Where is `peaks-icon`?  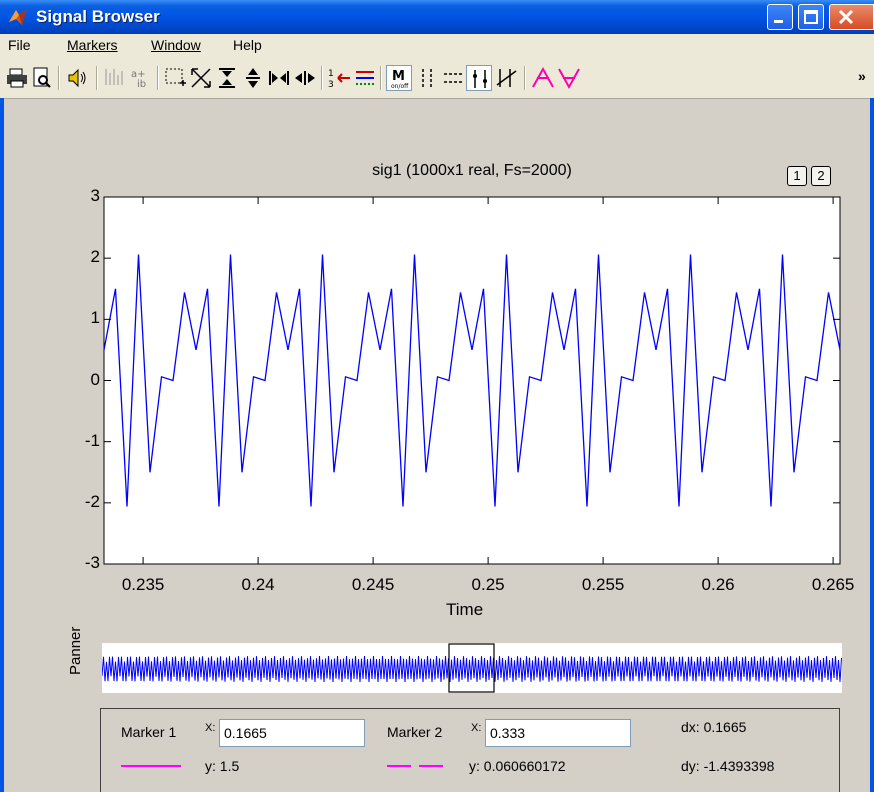 peaks-icon is located at coordinates (543, 78).